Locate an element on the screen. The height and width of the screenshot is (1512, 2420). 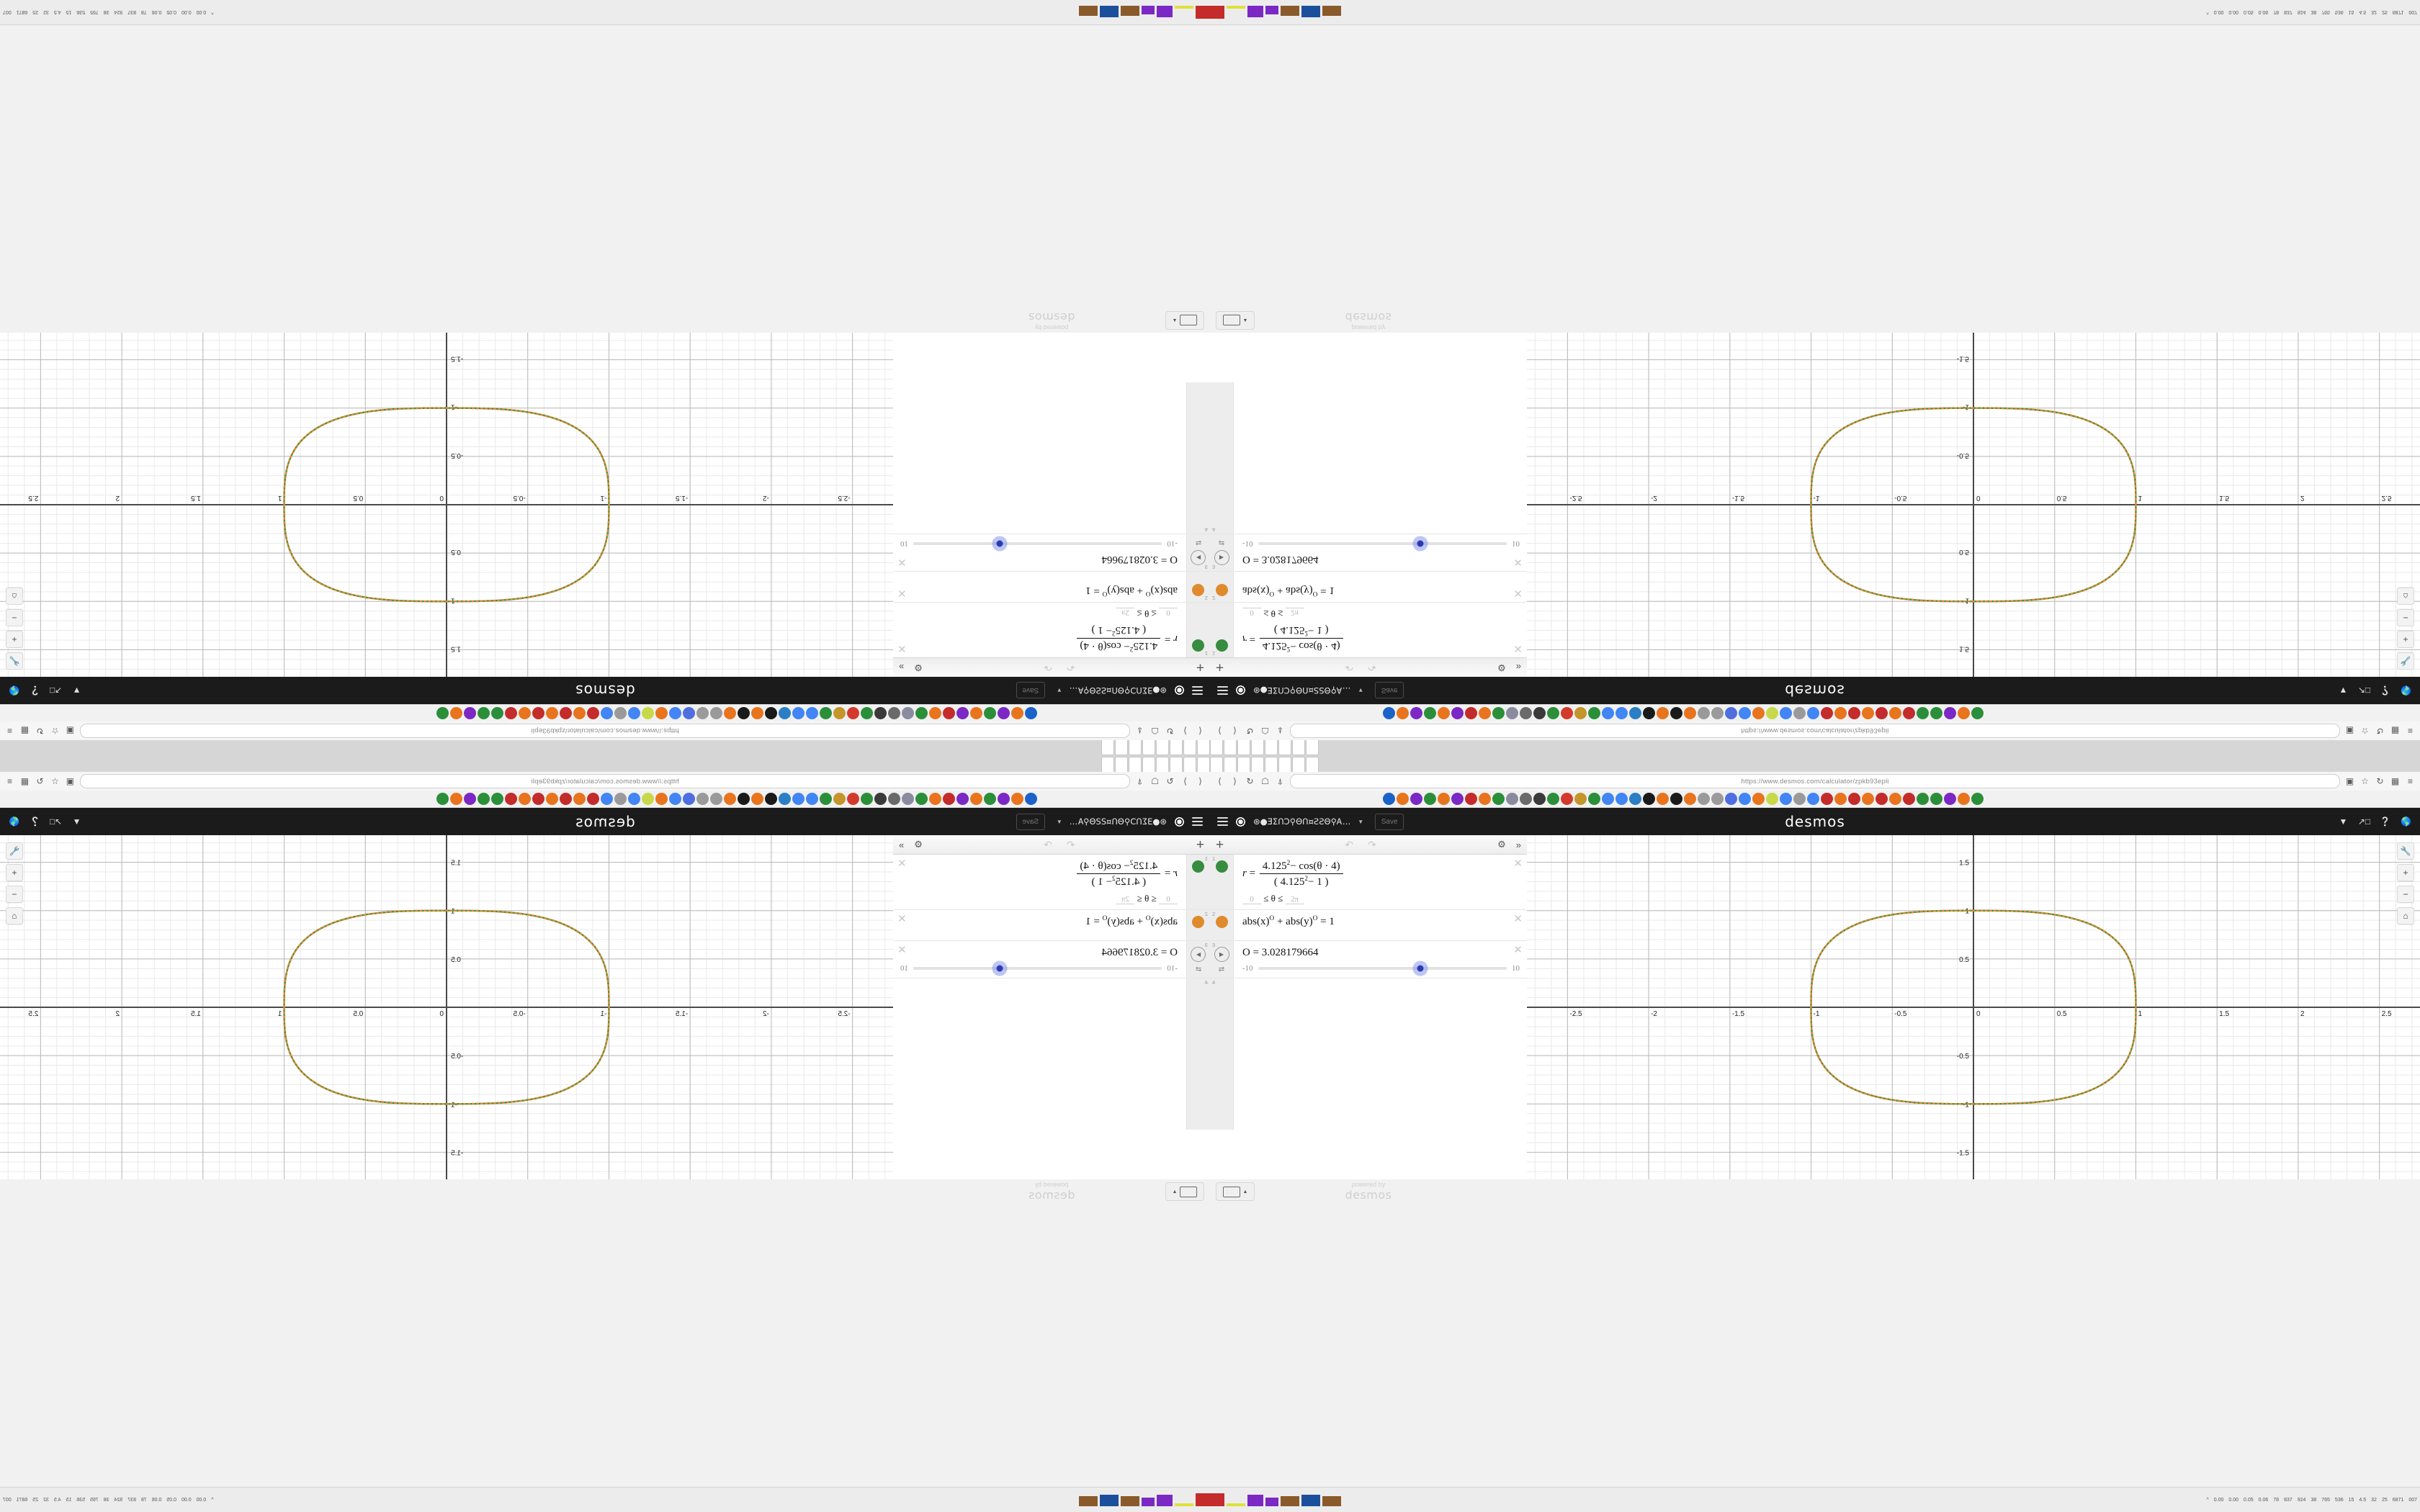
orange-dotted-dot is located at coordinates (1221, 590).